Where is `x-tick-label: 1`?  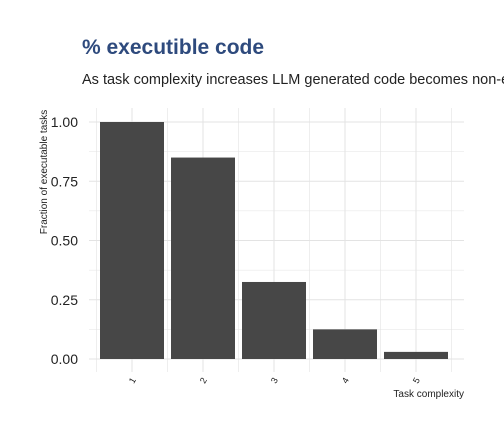 x-tick-label: 1 is located at coordinates (132, 380).